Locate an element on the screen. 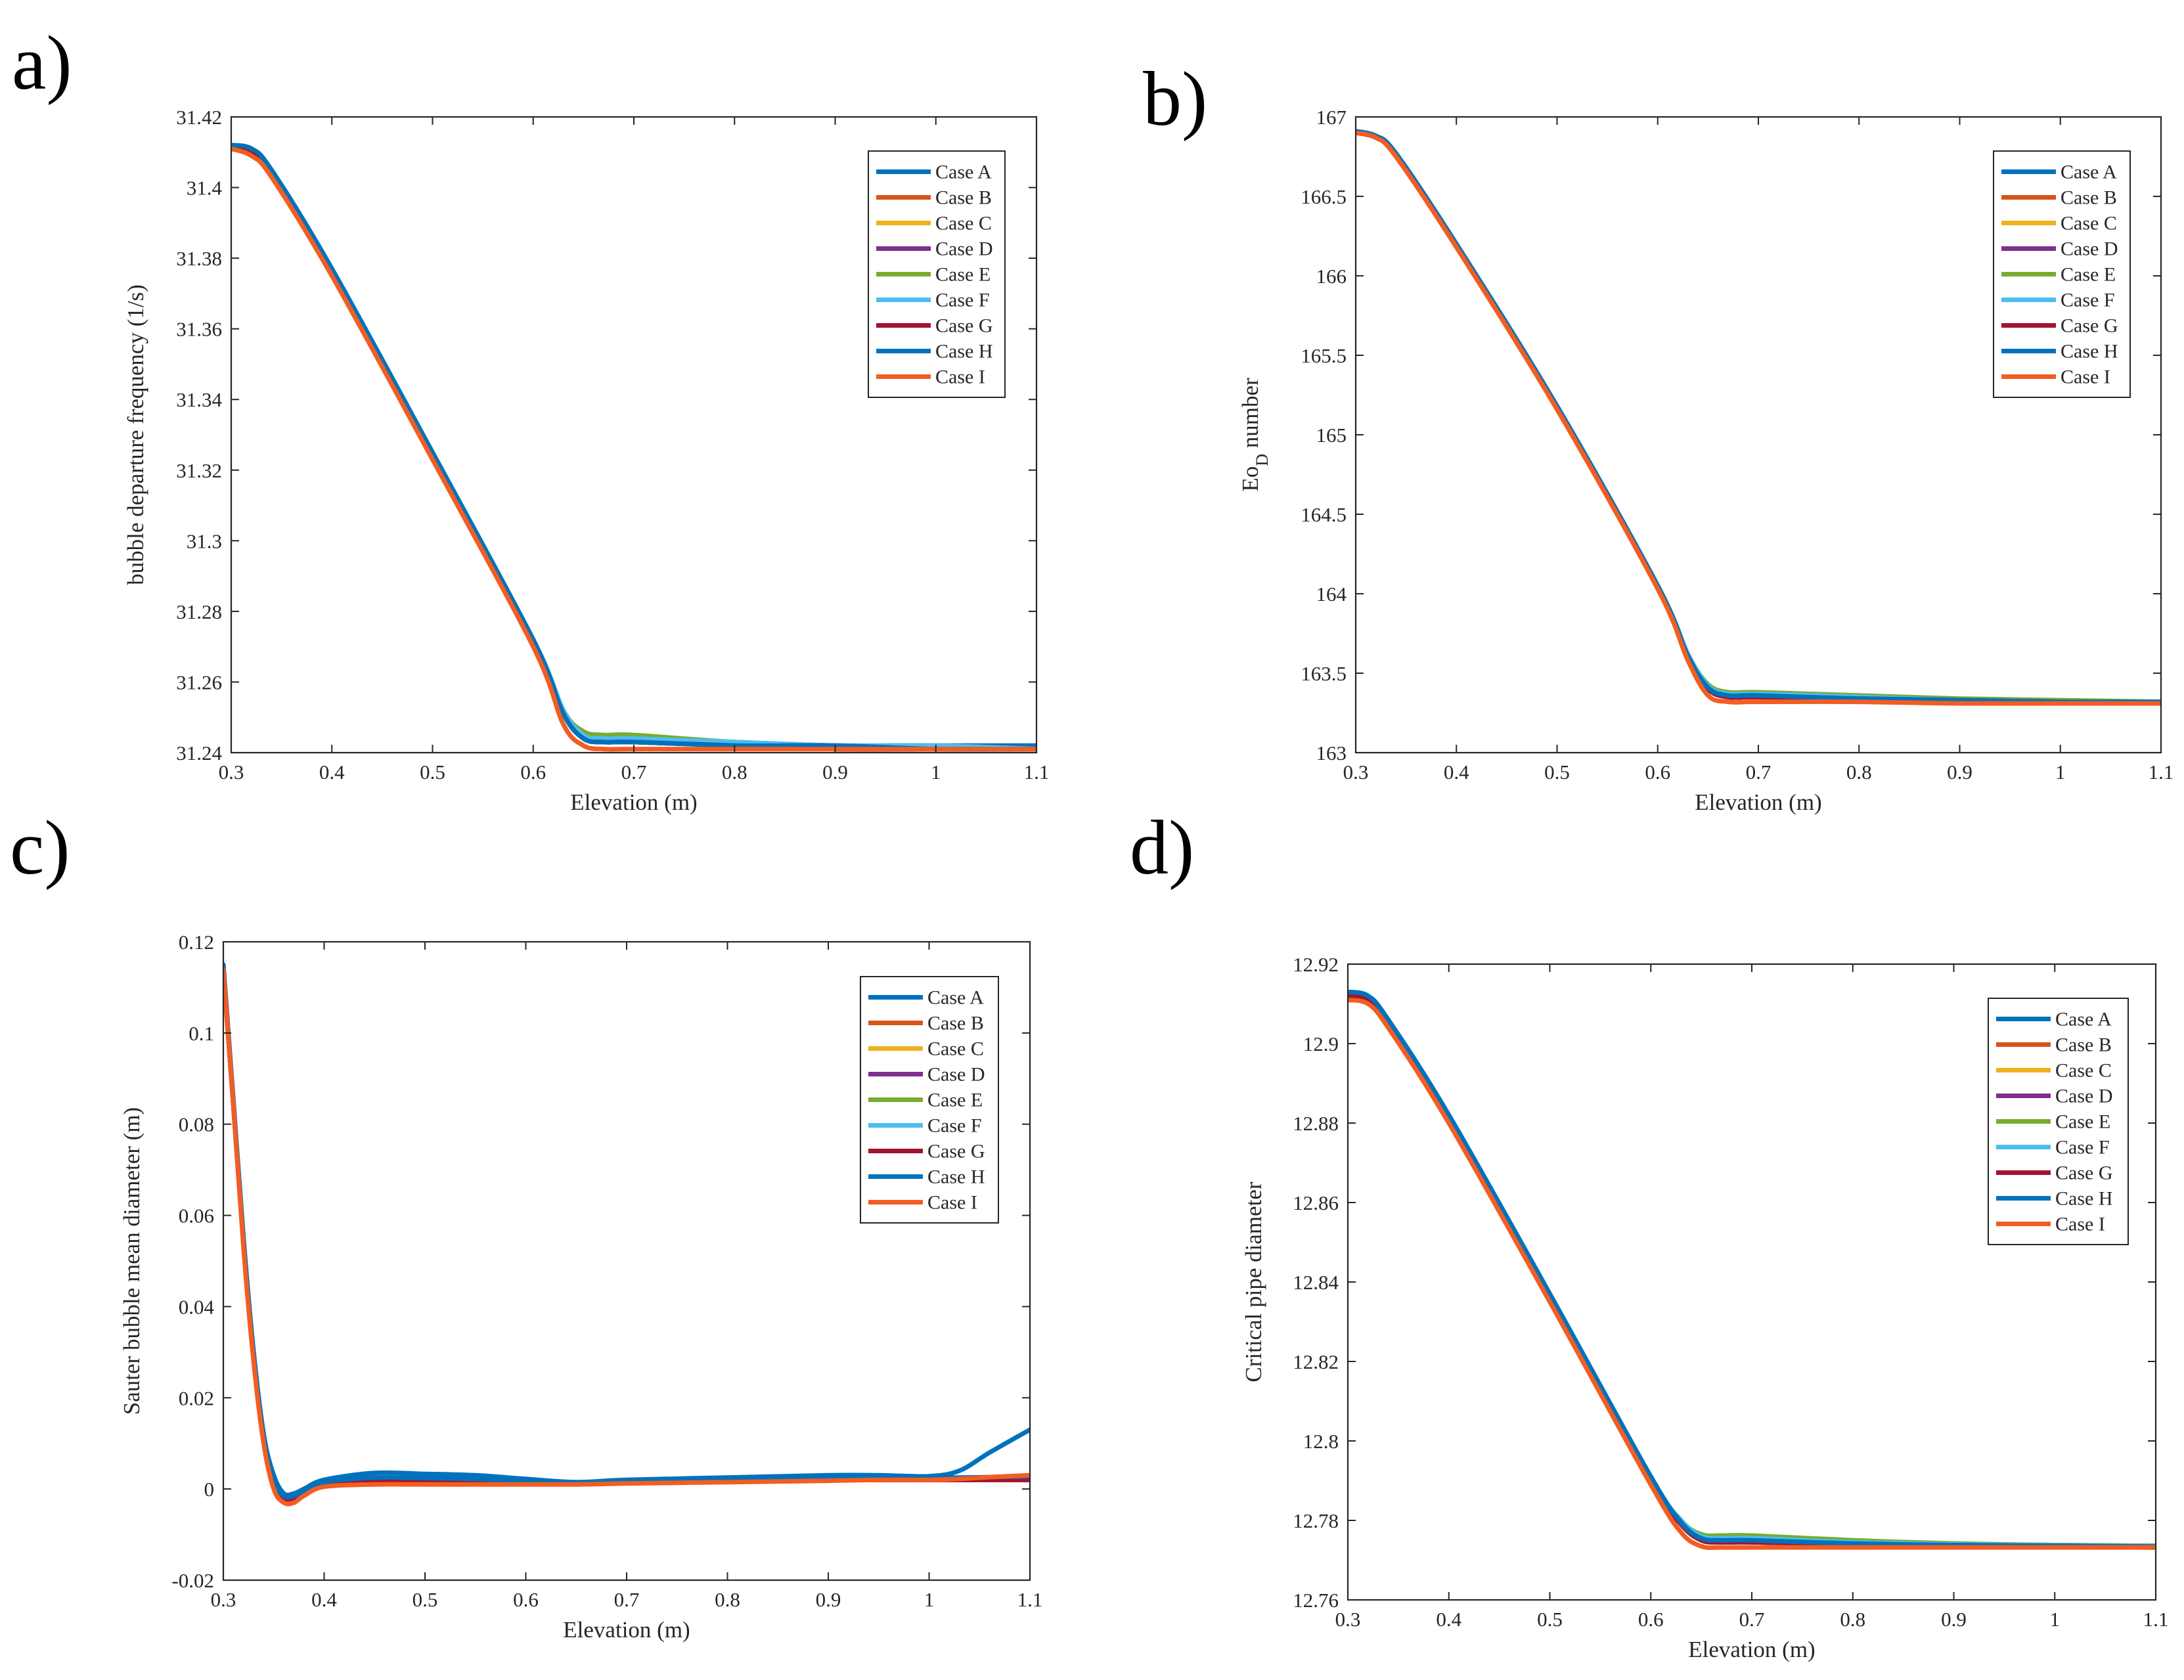  y-tick-label: 31.24 is located at coordinates (199, 752).